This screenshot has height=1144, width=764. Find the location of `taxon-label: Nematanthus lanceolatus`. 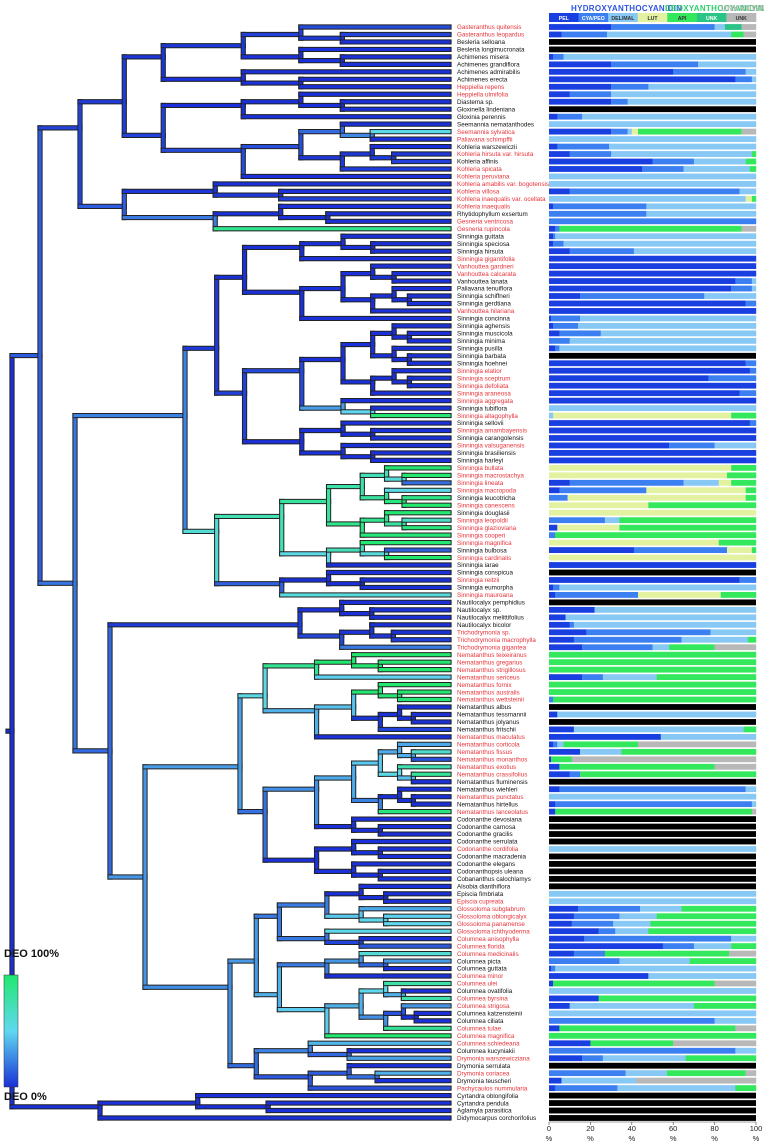

taxon-label: Nematanthus lanceolatus is located at coordinates (492, 812).